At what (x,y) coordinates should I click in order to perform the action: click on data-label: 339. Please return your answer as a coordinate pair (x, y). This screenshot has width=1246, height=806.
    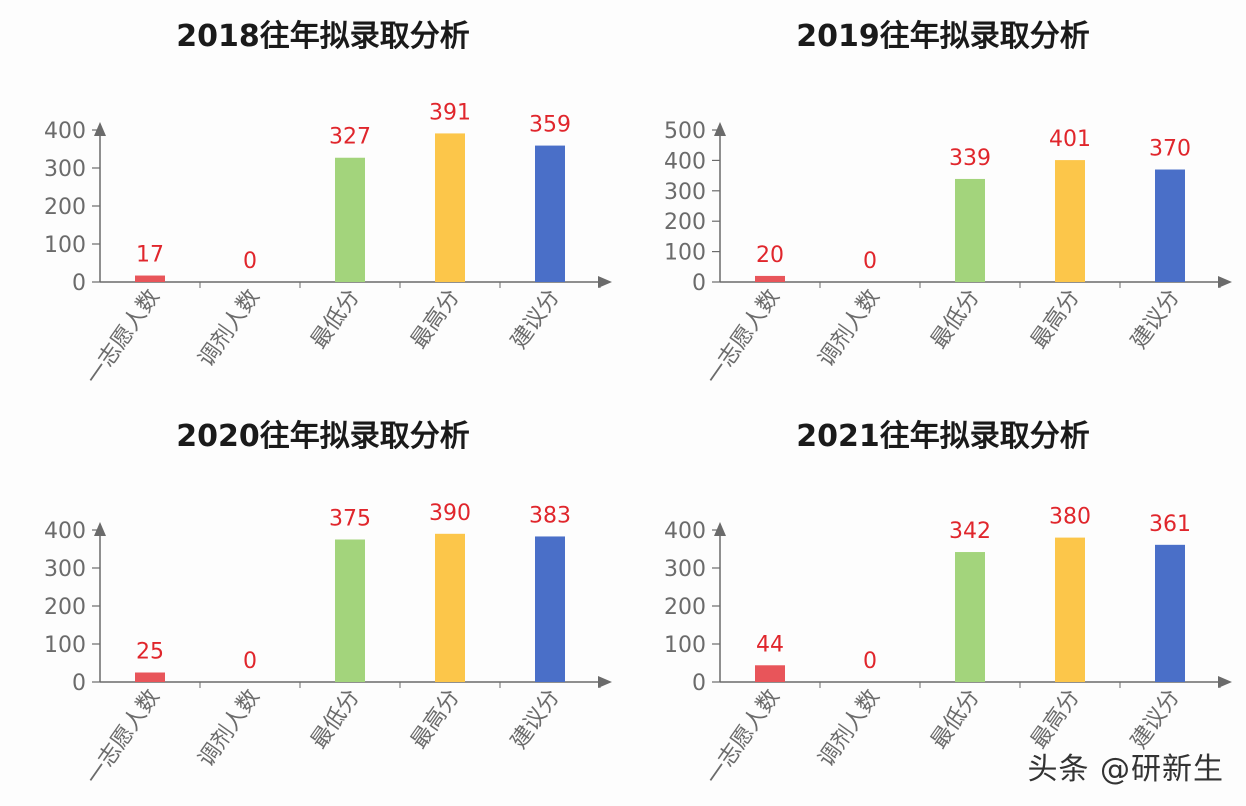
    Looking at the image, I should click on (970, 158).